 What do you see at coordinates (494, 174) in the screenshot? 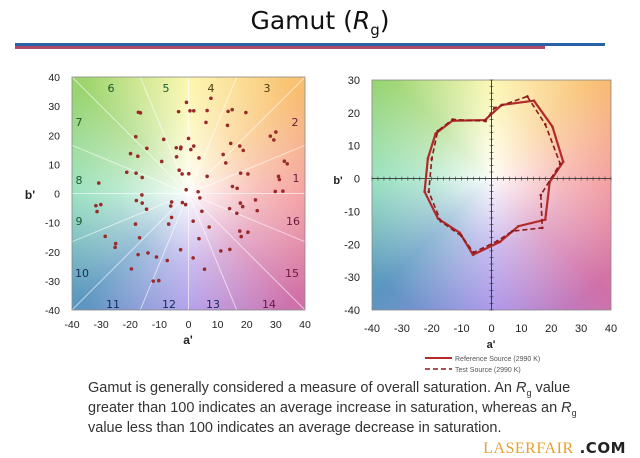
I see `test-source-line` at bounding box center [494, 174].